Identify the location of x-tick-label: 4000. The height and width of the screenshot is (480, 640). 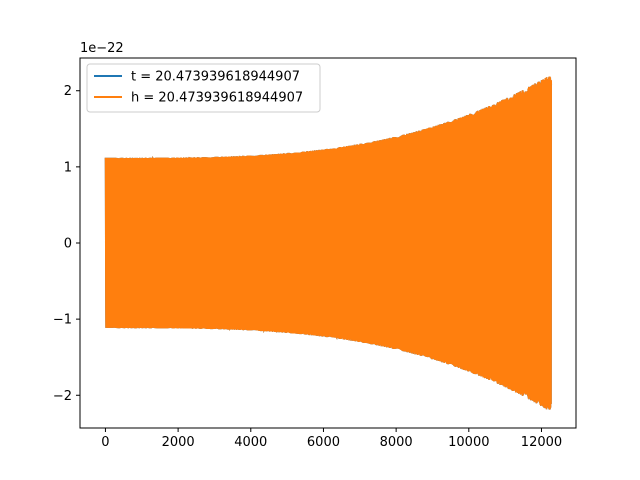
(250, 442).